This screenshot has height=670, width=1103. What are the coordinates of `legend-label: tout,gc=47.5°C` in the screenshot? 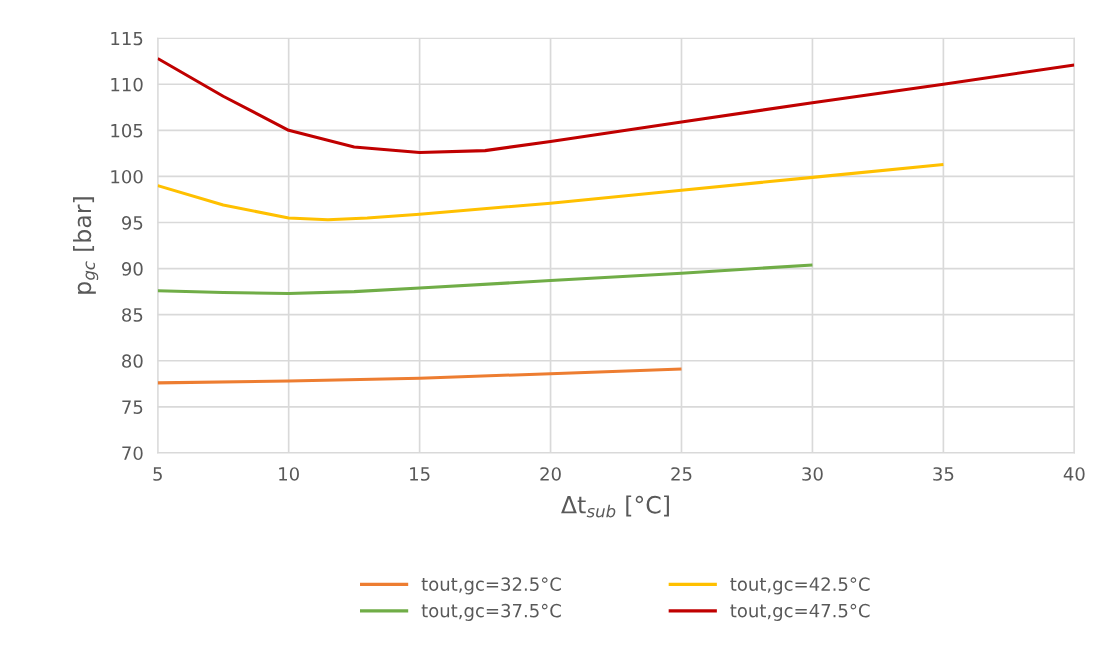 It's located at (800, 612).